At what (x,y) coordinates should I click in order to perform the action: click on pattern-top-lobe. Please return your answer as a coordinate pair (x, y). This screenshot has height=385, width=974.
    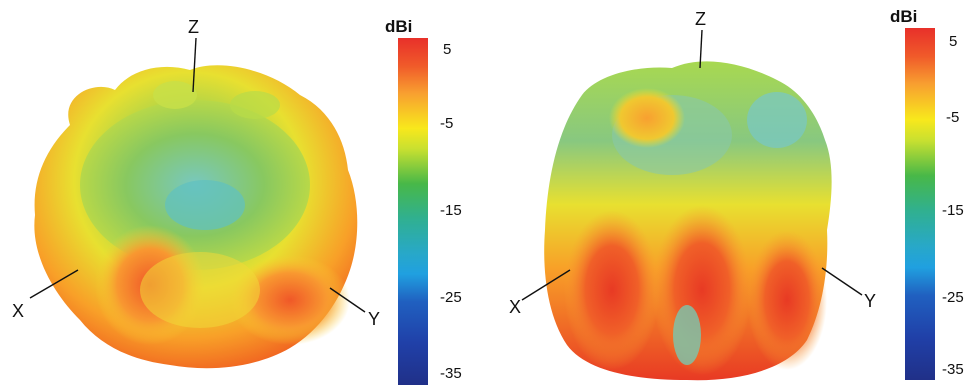
    Looking at the image, I should click on (647, 118).